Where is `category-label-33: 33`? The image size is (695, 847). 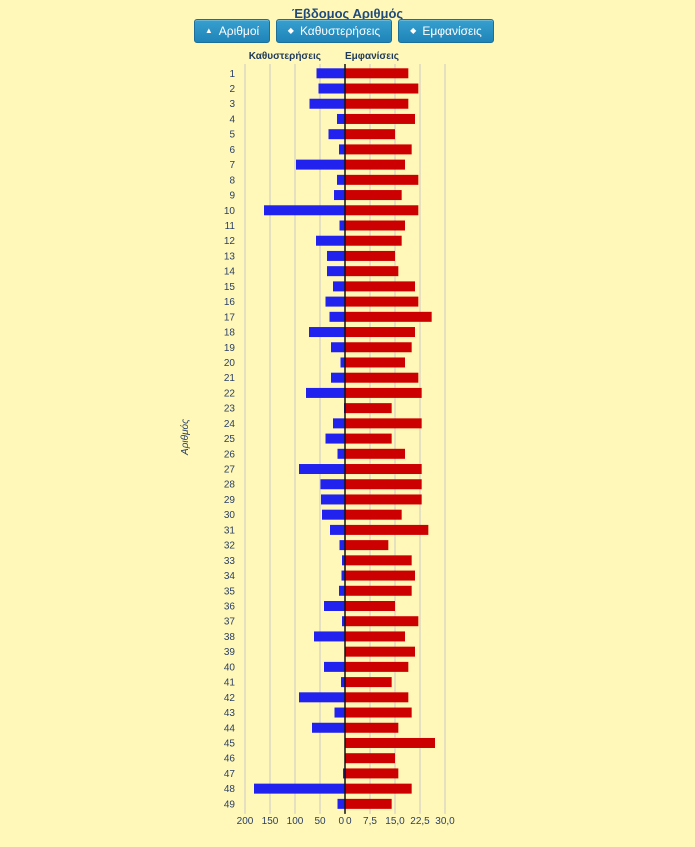 category-label-33: 33 is located at coordinates (230, 561).